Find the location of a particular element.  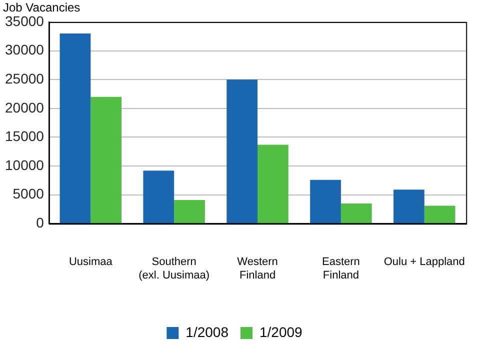

y-tick-label: 10000 is located at coordinates (24, 164).